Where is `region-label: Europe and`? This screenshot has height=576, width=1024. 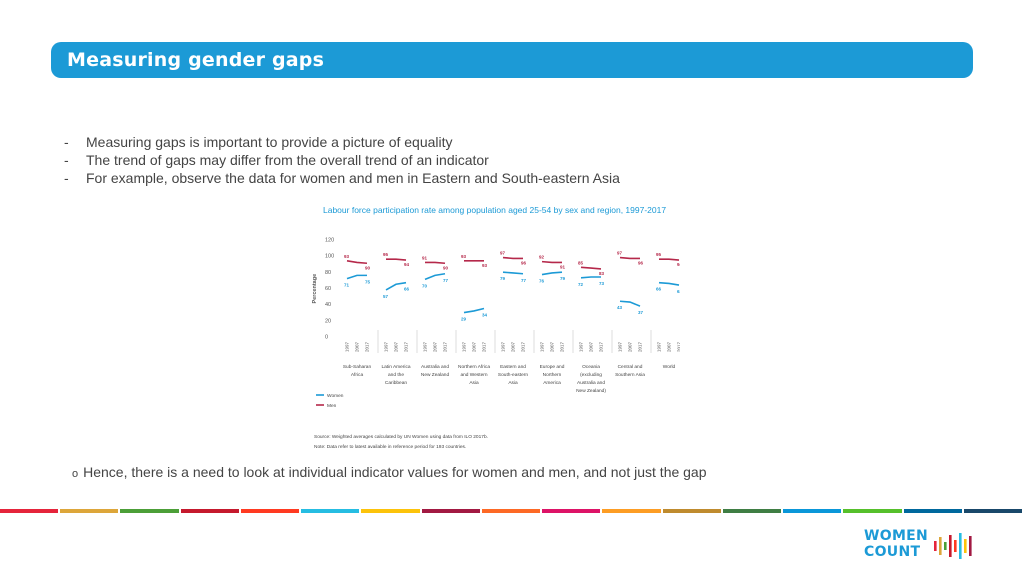
region-label: Europe and is located at coordinates (552, 367).